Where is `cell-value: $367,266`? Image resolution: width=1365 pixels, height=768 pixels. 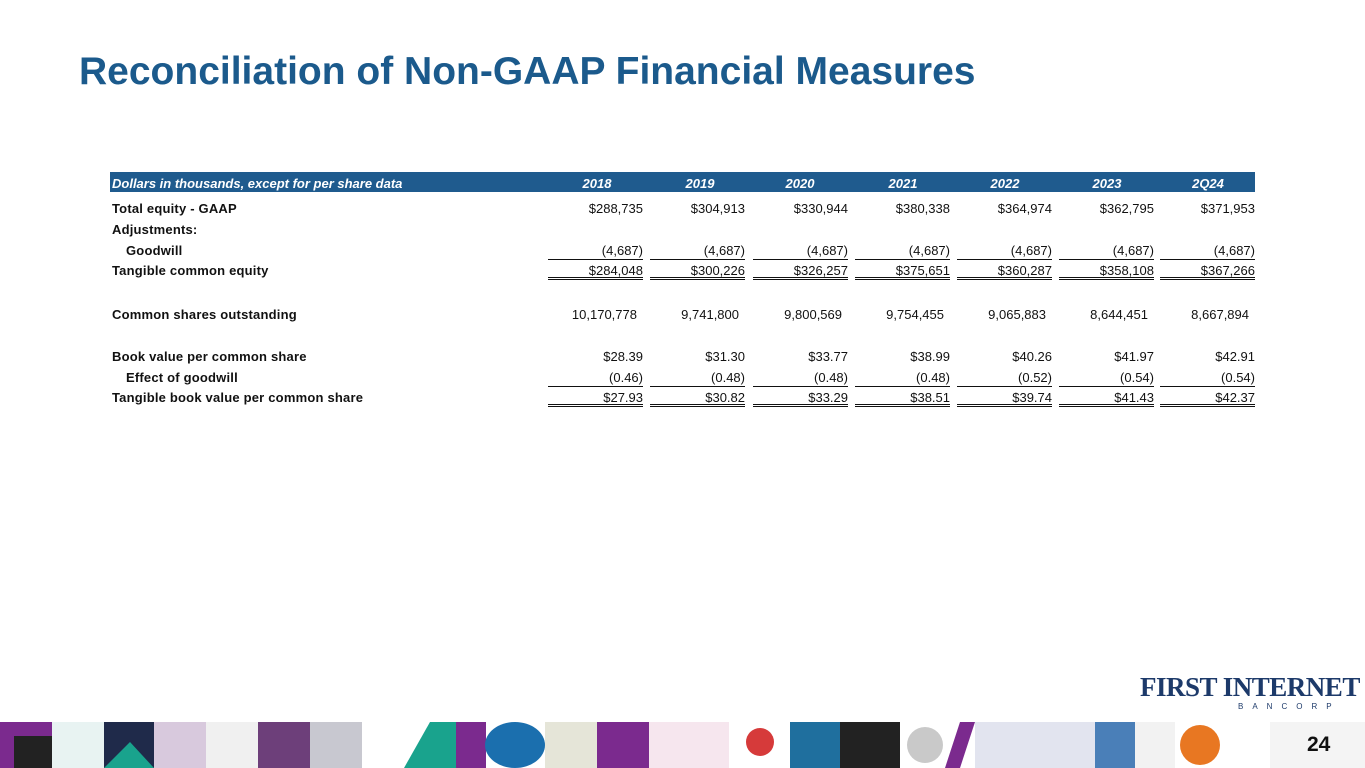
cell-value: $367,266 is located at coordinates (1207, 271).